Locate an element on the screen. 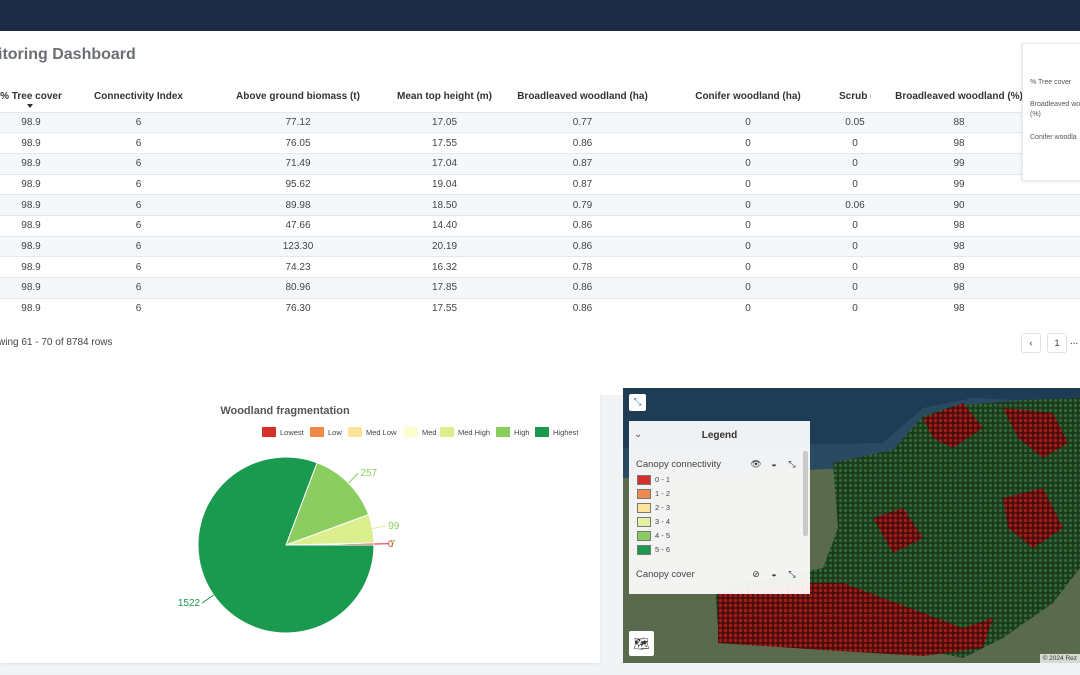  sort-desc-icon is located at coordinates (30, 106).